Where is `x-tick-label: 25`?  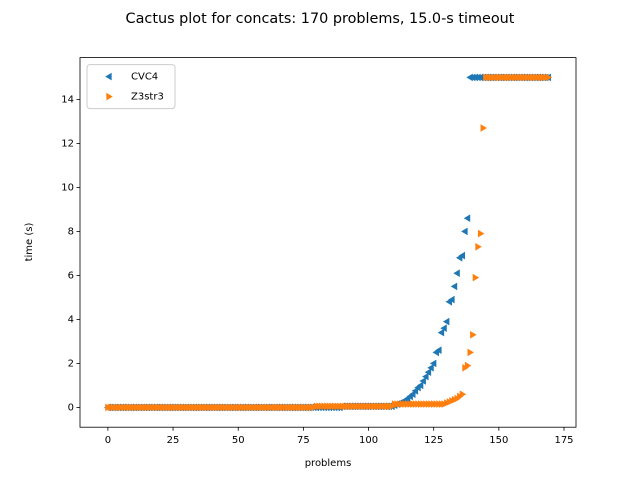
x-tick-label: 25 is located at coordinates (173, 440).